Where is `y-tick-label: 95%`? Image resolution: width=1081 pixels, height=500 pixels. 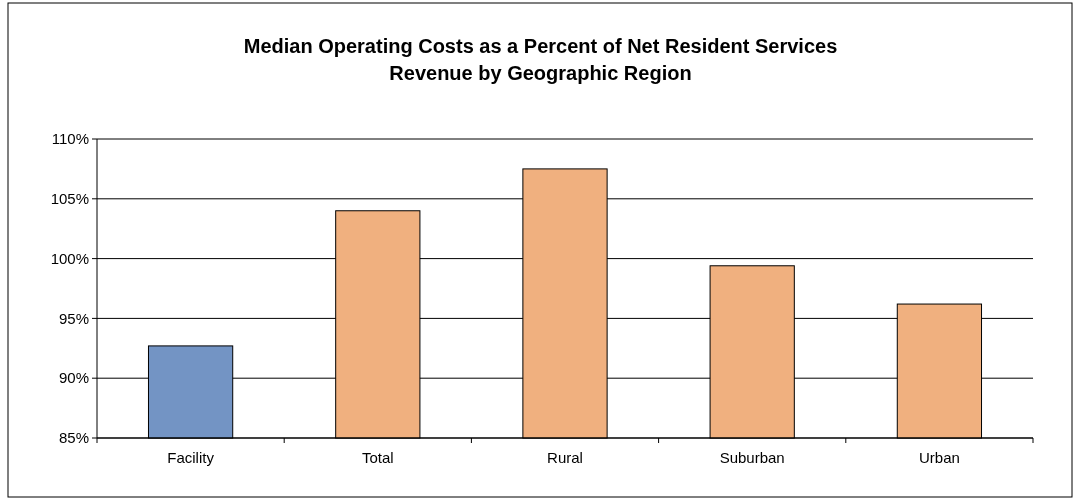
y-tick-label: 95% is located at coordinates (73, 318).